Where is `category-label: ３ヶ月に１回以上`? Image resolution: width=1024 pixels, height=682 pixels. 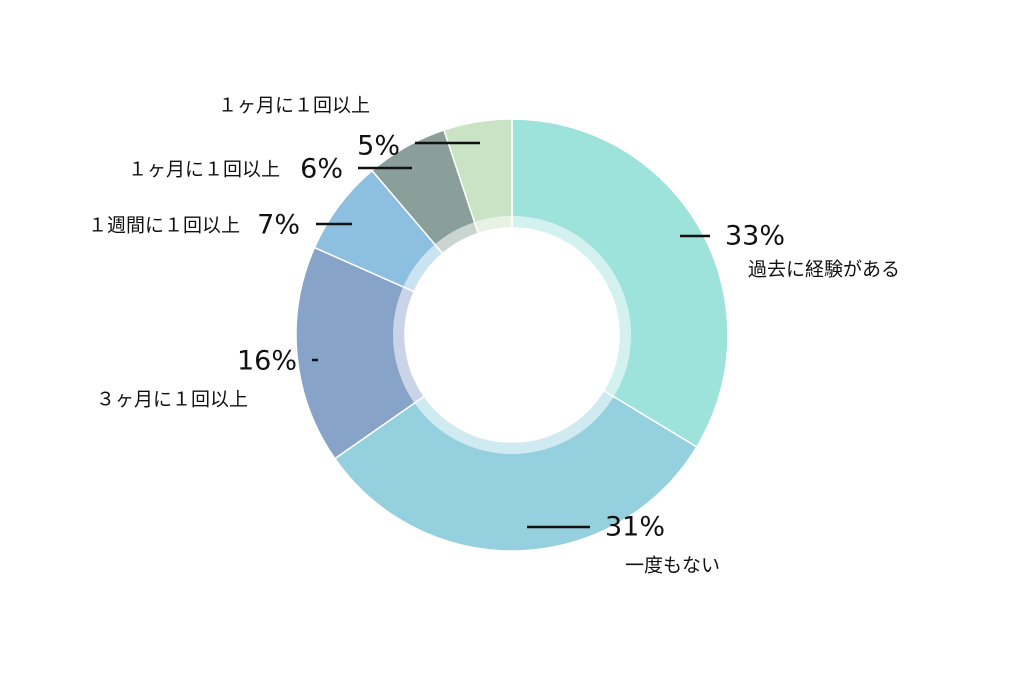
category-label: ３ヶ月に１回以上 is located at coordinates (172, 400).